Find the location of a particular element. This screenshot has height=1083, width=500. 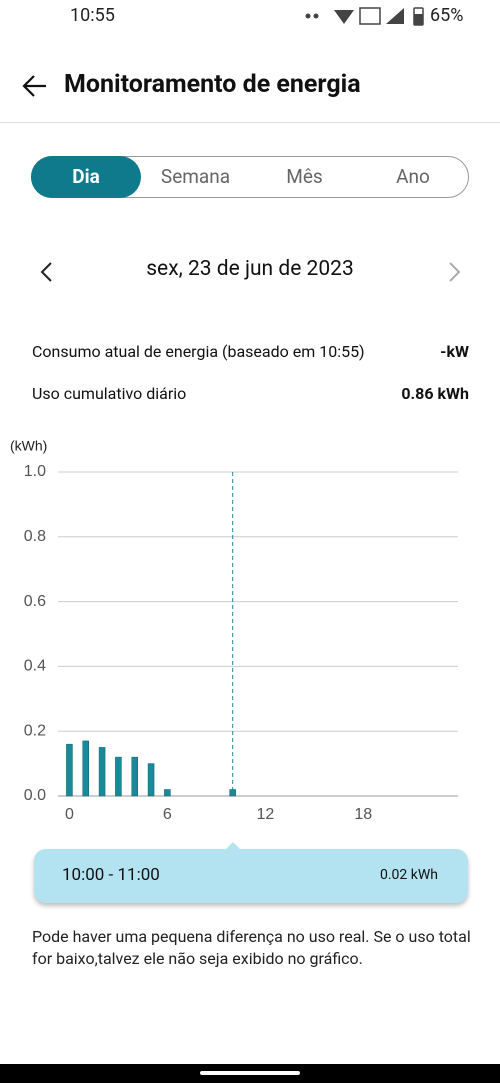

home-indicator is located at coordinates (250, 1073).